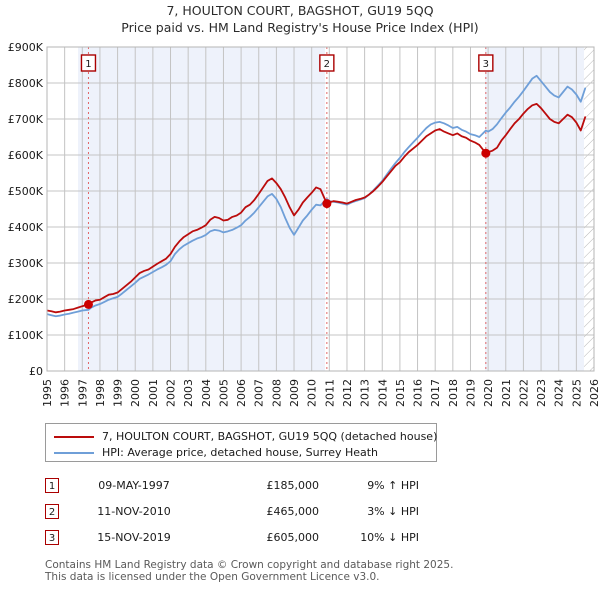  What do you see at coordinates (82, 393) in the screenshot?
I see `x-tick-label: 1997` at bounding box center [82, 393].